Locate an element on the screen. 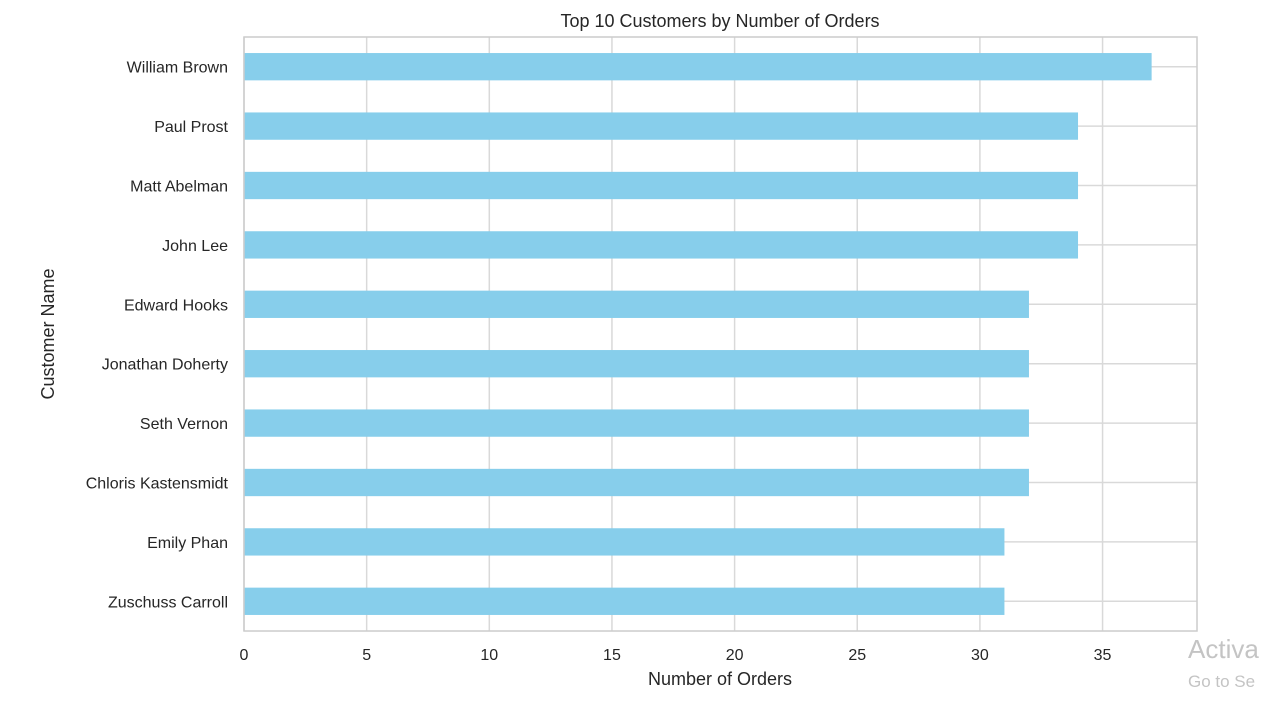 The width and height of the screenshot is (1264, 712). x-tick-label: 25 is located at coordinates (857, 655).